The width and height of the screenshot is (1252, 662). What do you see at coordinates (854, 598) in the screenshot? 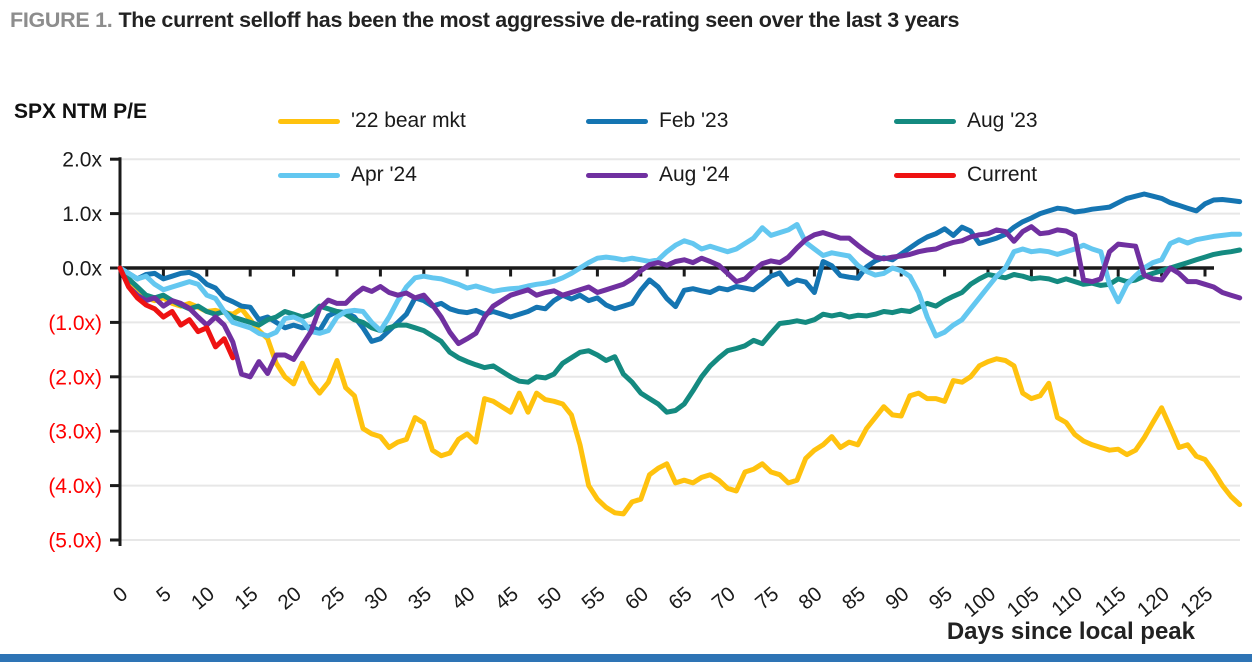
I see `x-tick-label: 85` at bounding box center [854, 598].